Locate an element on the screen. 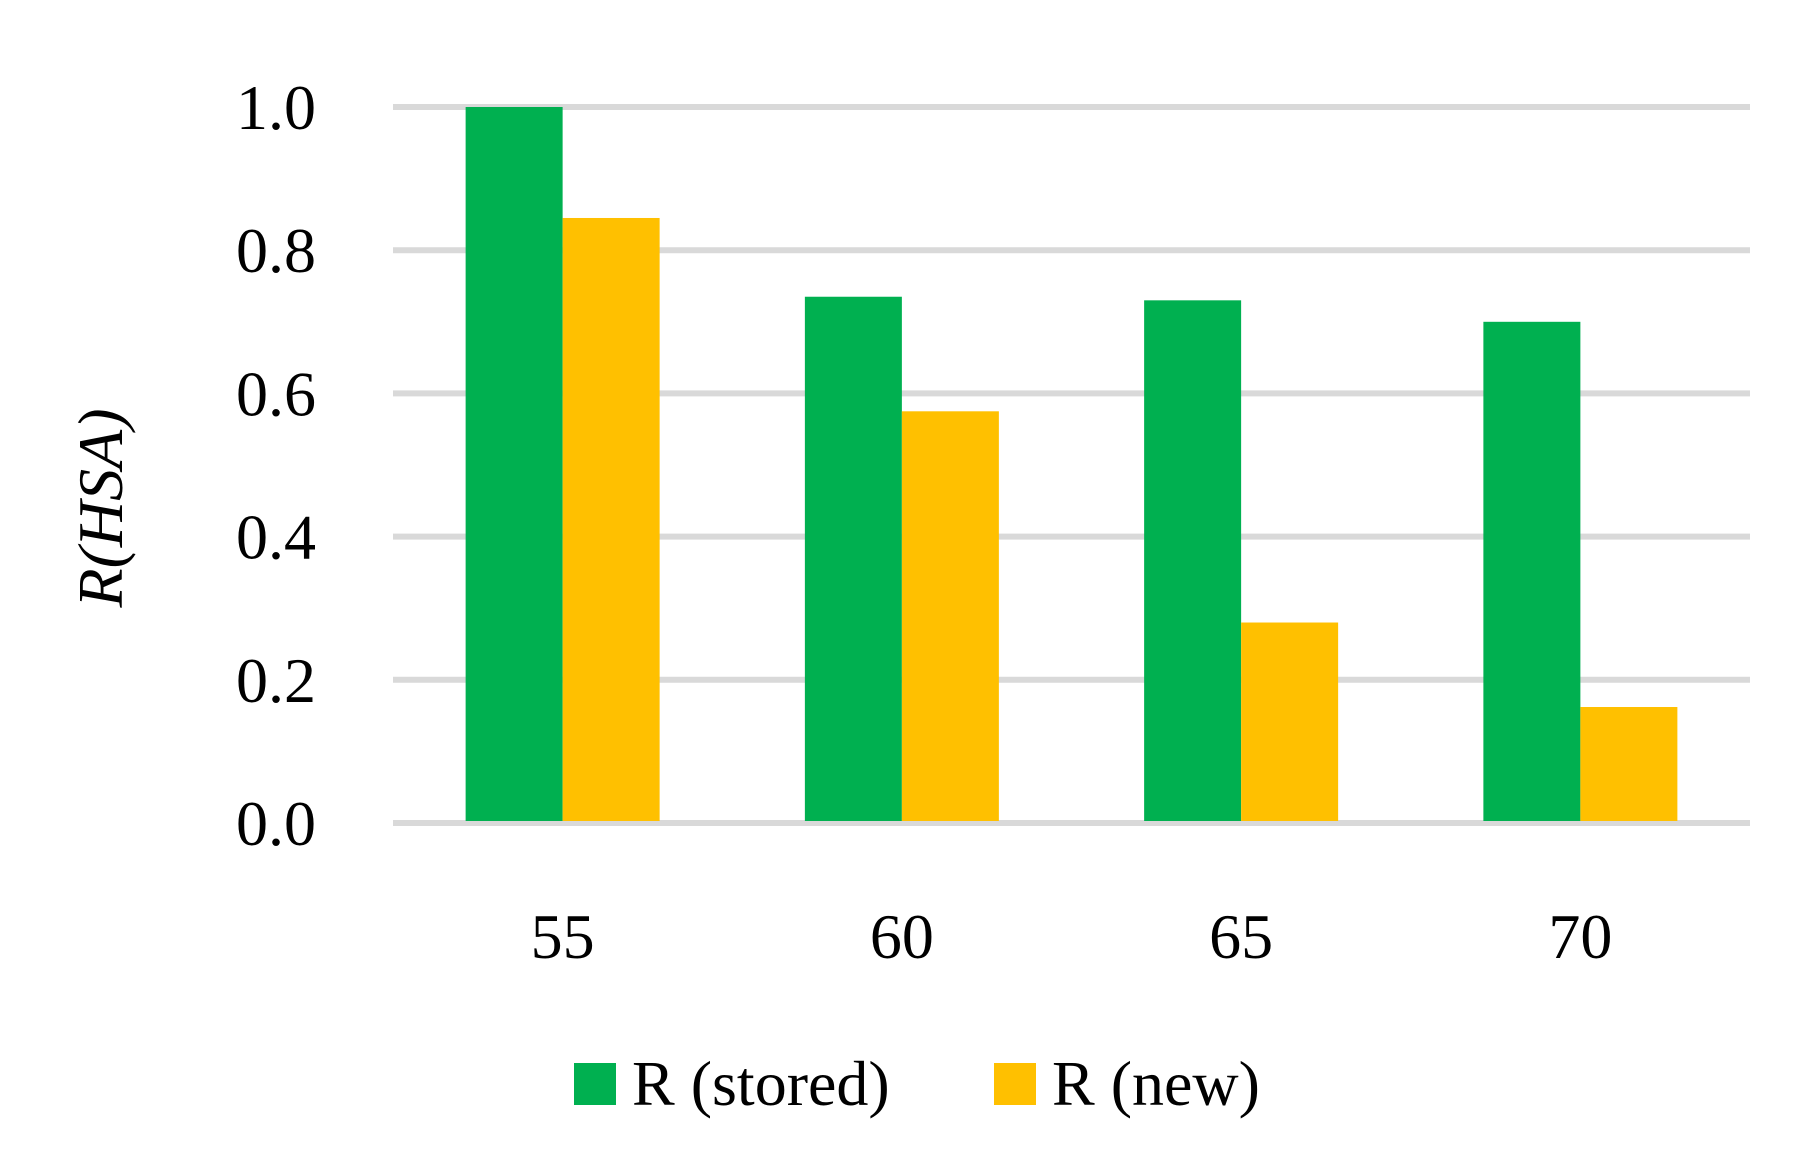  x-tick-label: 60 is located at coordinates (902, 936).